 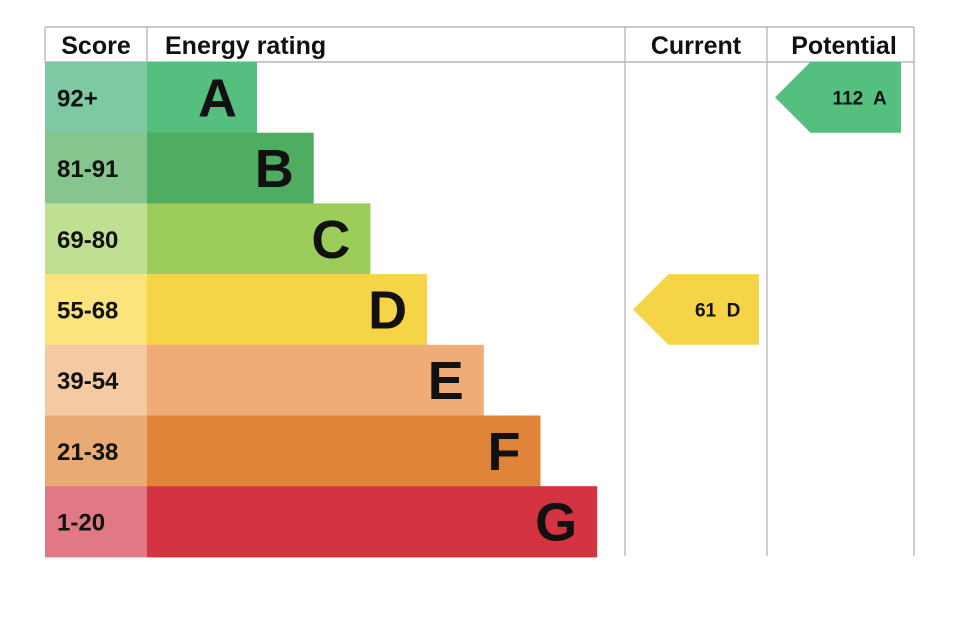 I want to click on rating-bar-g, so click(x=372, y=522).